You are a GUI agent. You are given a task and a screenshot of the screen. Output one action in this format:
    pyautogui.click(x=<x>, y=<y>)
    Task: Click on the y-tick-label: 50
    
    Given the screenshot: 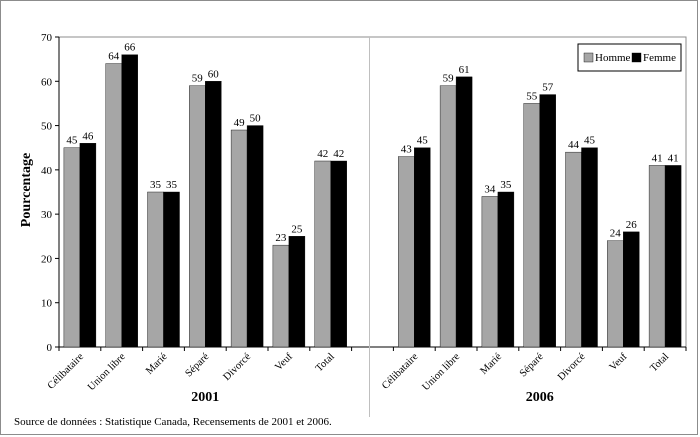 What is the action you would take?
    pyautogui.click(x=47, y=127)
    